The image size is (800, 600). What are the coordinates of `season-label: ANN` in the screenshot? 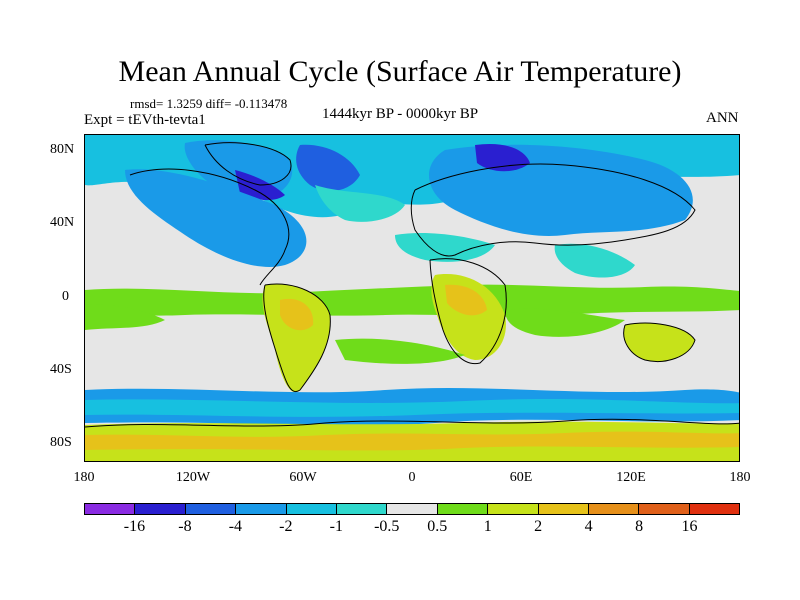 It's located at (722, 118).